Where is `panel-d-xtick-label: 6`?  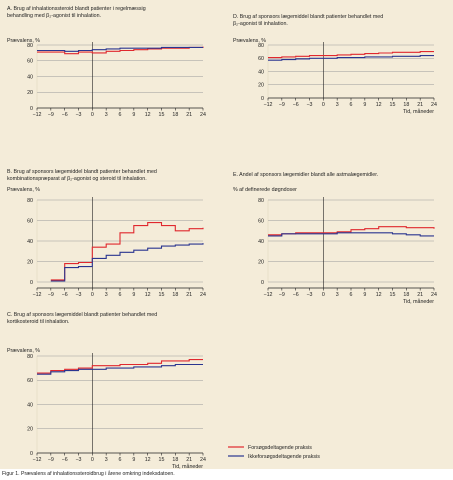
panel-d-xtick-label: 6 is located at coordinates (351, 105).